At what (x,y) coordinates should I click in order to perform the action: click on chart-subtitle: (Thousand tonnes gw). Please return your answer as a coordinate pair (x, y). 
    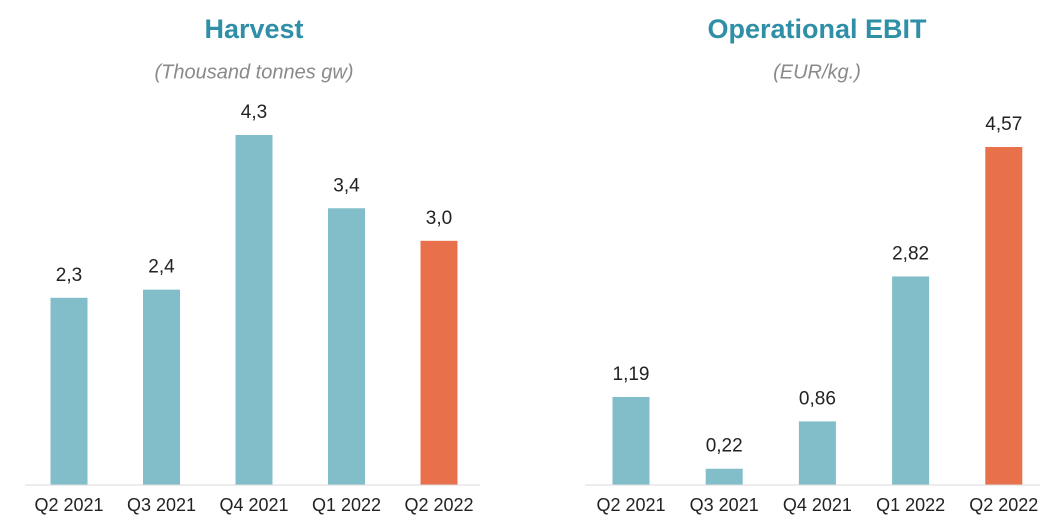
    Looking at the image, I should click on (253, 72).